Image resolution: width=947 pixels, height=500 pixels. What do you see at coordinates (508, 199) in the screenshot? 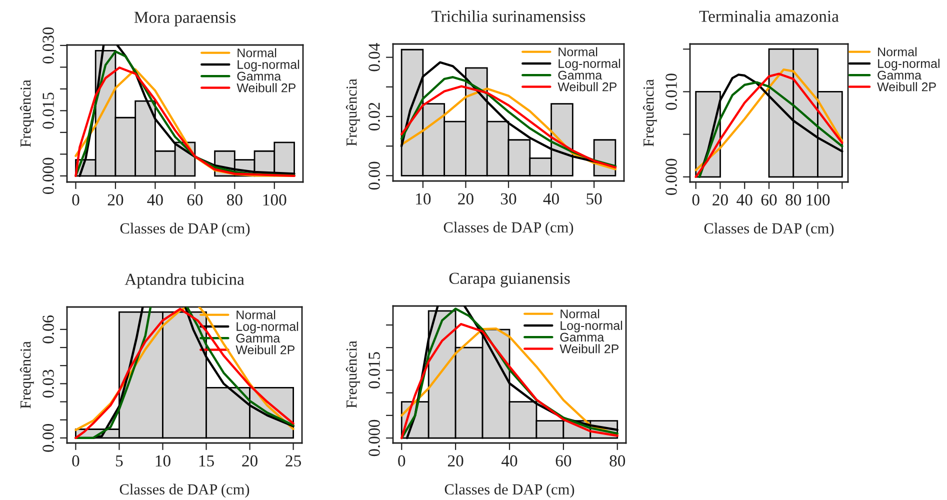
I see `x-tick-label: 30` at bounding box center [508, 199].